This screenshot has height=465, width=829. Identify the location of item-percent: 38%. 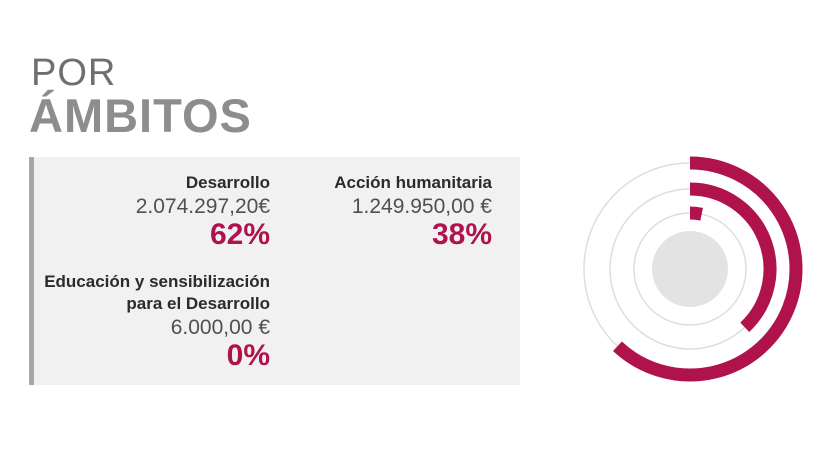
(461, 234).